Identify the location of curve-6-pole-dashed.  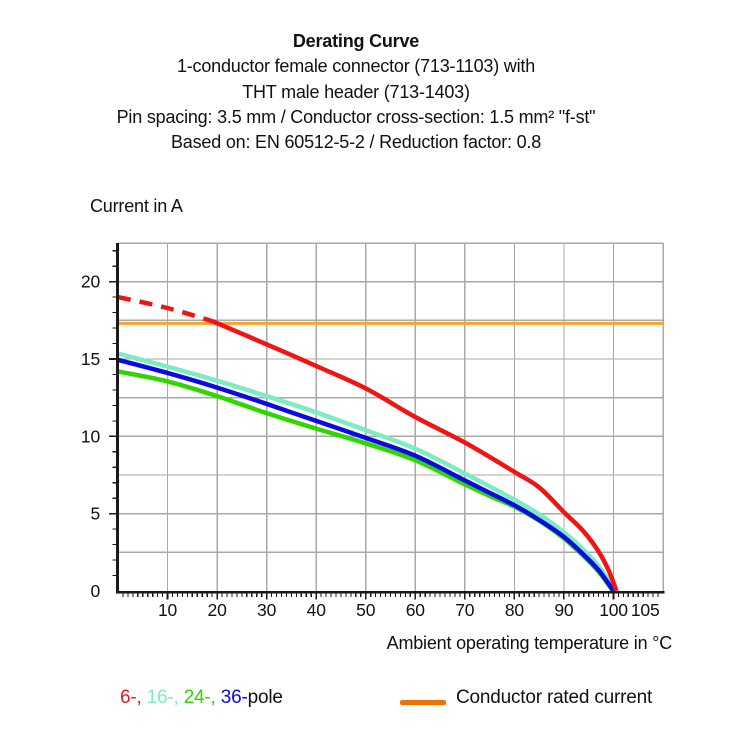
(165, 309).